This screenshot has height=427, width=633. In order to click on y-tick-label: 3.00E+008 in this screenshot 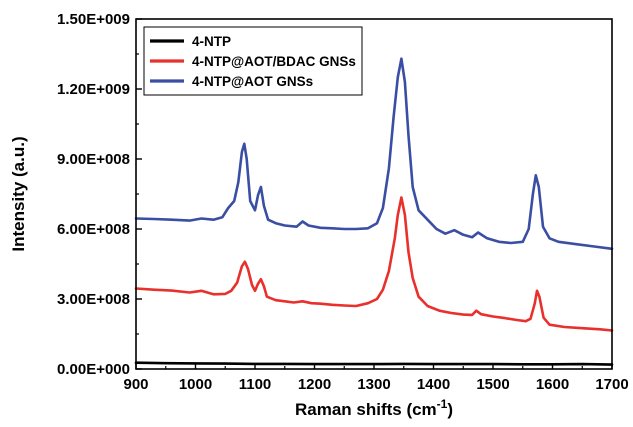, I will do `click(93, 299)`.